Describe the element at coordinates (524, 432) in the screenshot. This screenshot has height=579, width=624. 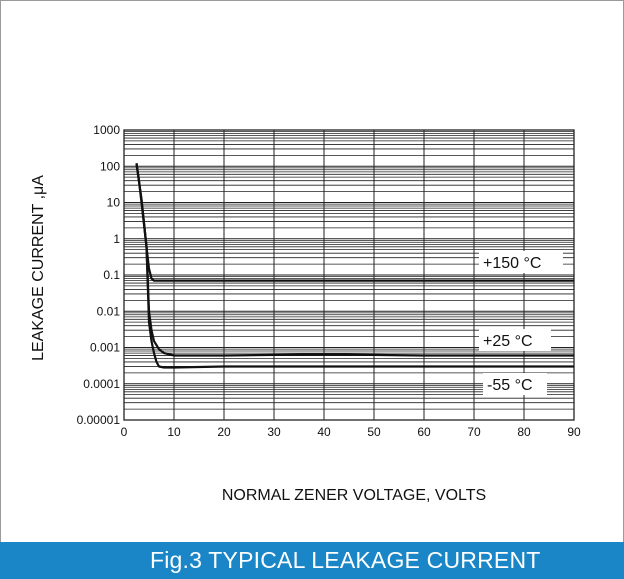
I see `x-tick-label: 80` at that location.